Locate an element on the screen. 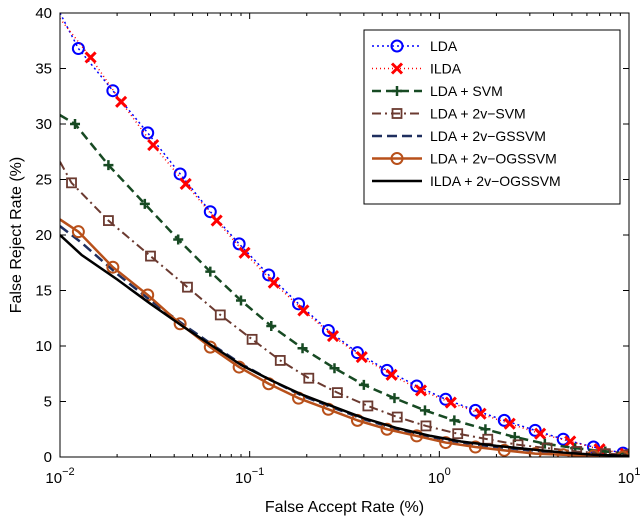 The image size is (642, 520). legend-item: ILDA + 2v−OGSSVM is located at coordinates (466, 181).